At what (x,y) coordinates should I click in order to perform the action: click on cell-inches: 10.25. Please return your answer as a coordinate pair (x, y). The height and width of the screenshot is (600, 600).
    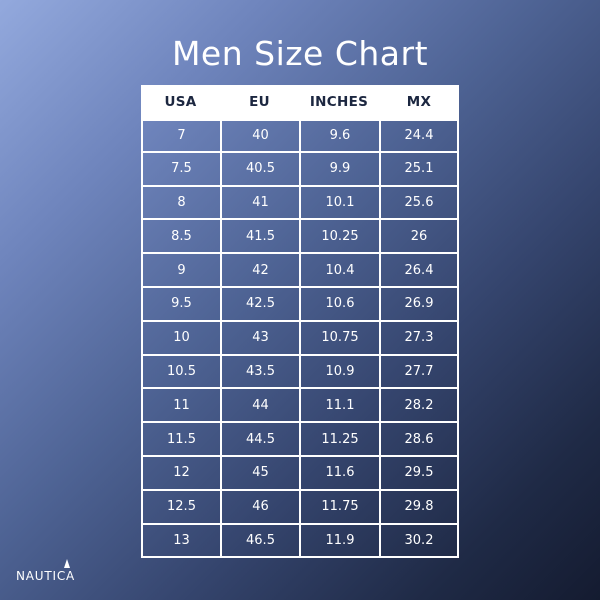
    Looking at the image, I should click on (339, 237).